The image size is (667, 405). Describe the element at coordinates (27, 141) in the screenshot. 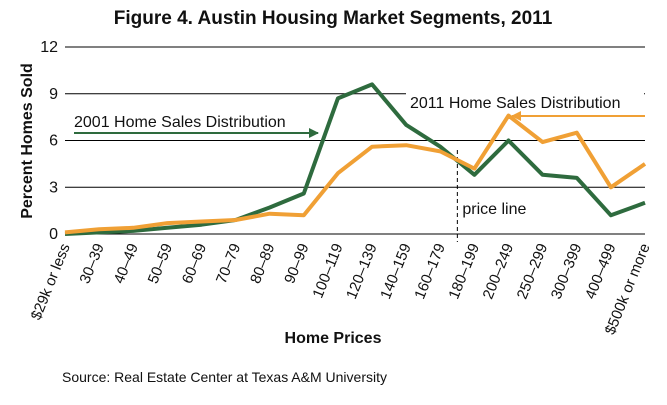

I see `y-axis-label: Percent Homes Sold` at that location.